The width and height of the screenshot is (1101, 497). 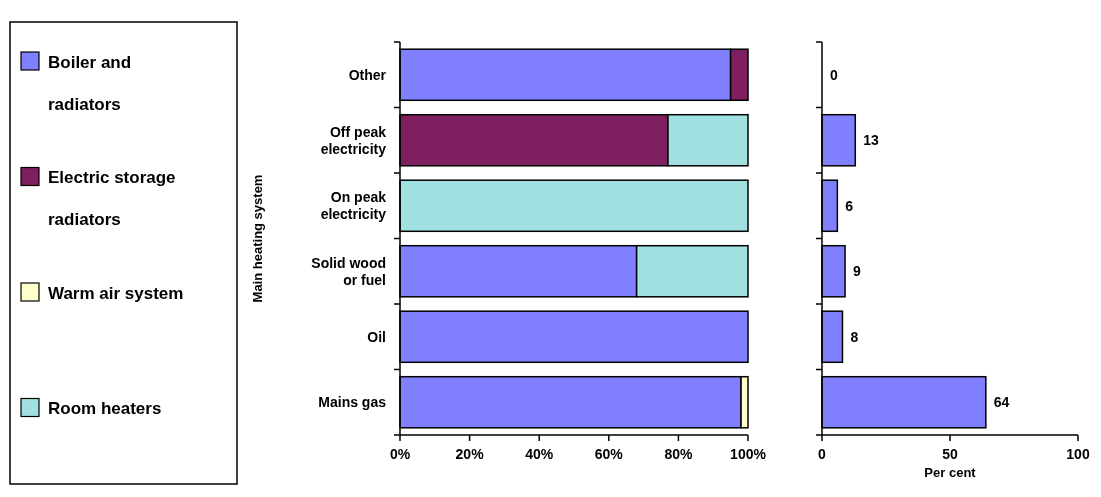 I want to click on legend-label: Warm air system, so click(x=116, y=293).